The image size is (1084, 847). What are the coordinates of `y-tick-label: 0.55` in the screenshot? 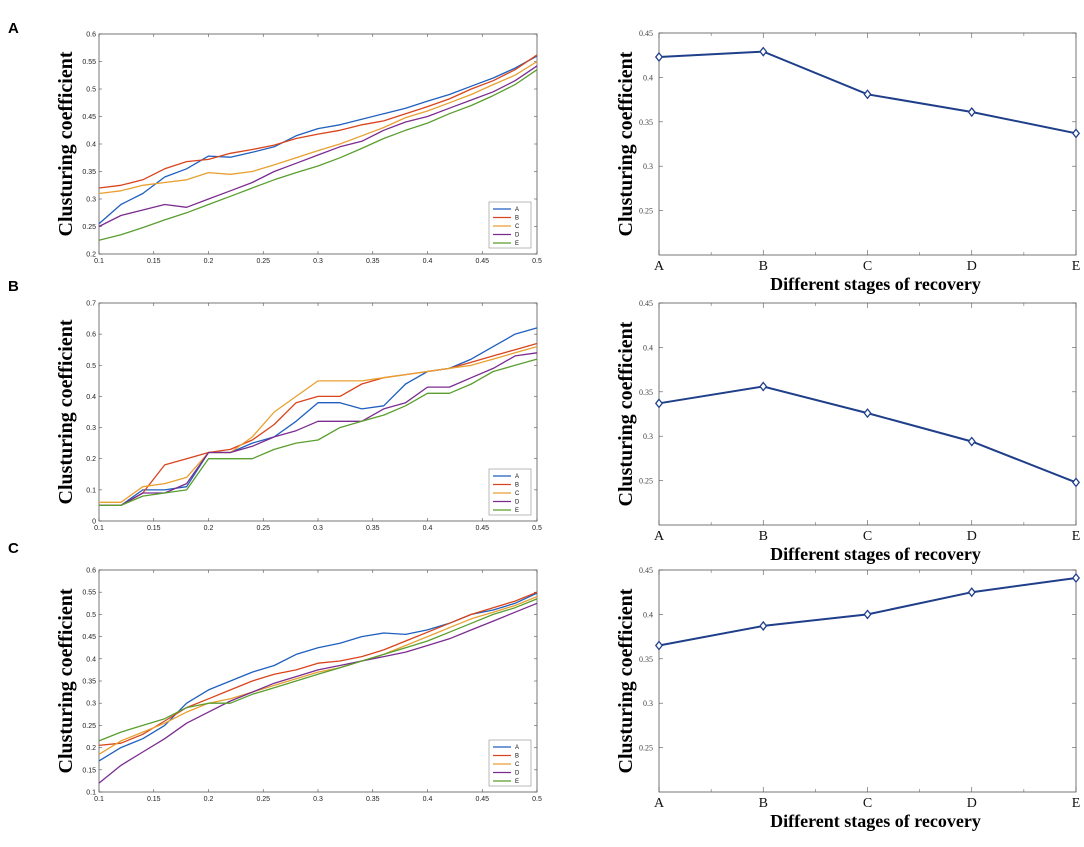 It's located at (89, 593).